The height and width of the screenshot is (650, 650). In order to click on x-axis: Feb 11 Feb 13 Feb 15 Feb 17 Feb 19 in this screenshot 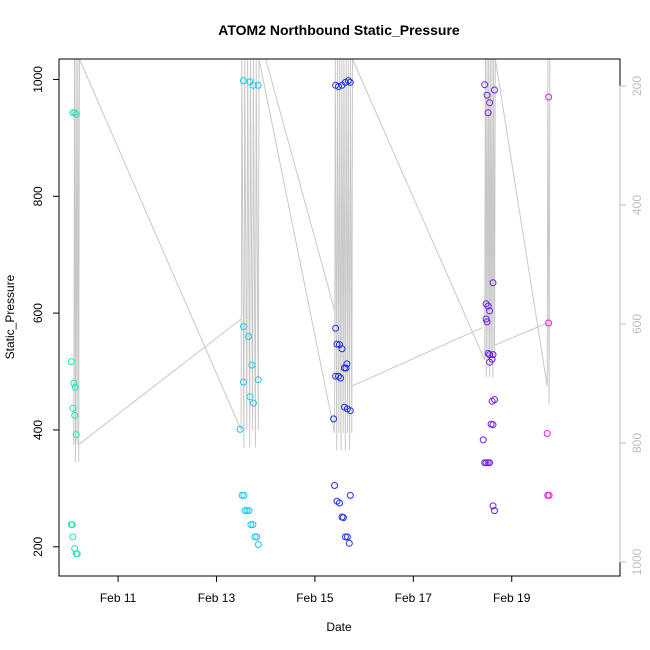, I will do `click(315, 590)`.